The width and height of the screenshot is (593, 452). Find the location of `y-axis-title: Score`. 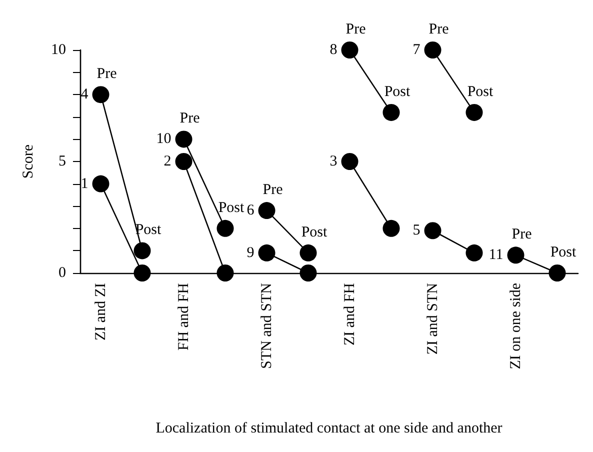

y-axis-title: Score is located at coordinates (28, 161).